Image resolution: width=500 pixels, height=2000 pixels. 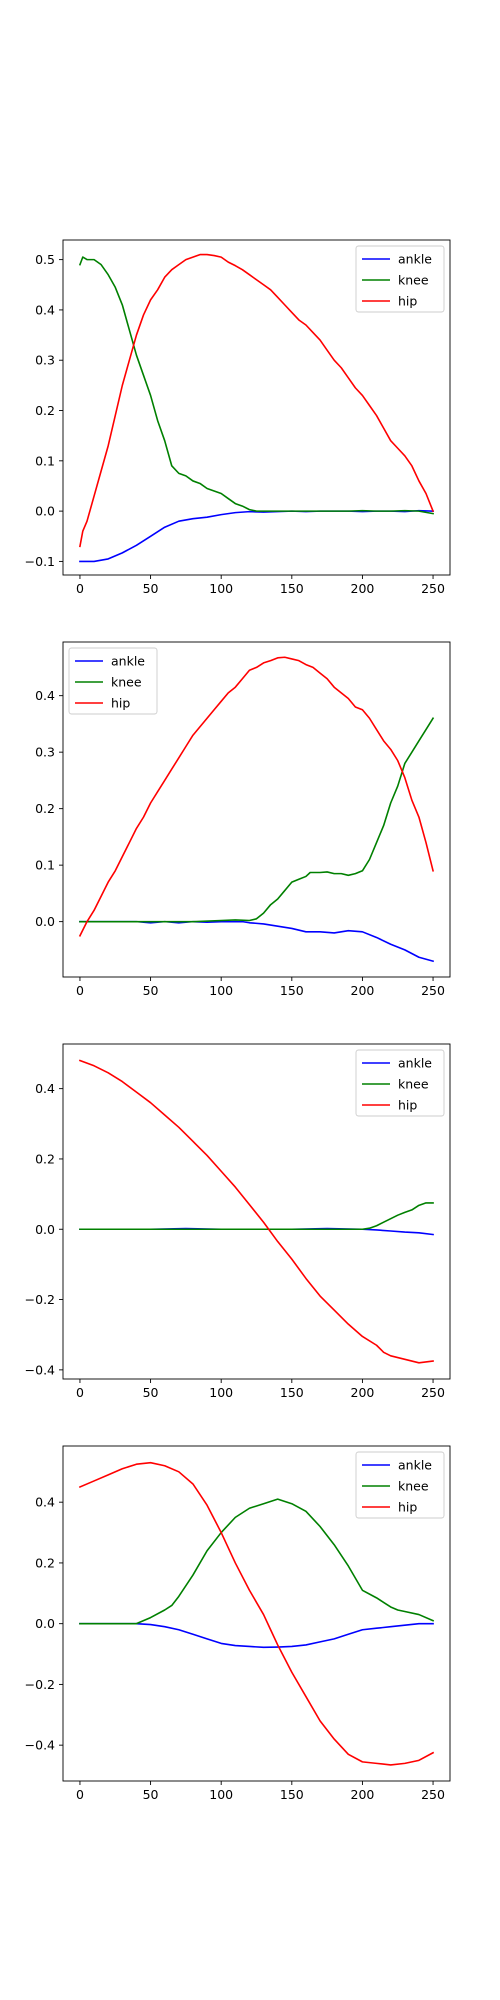 I want to click on y-tick-label: 0.5, so click(x=45, y=259).